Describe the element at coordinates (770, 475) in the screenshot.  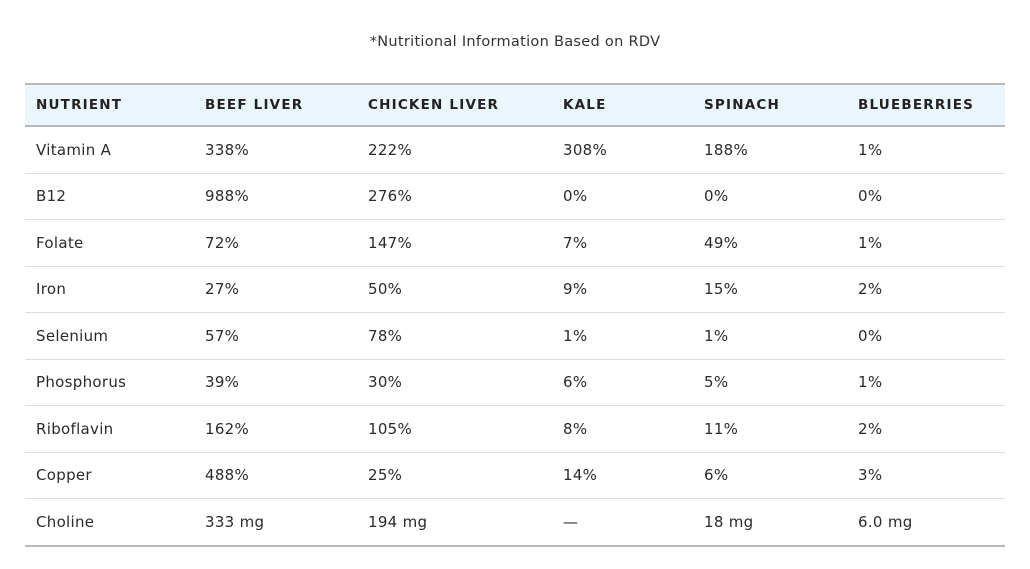
I see `cell-spinach: 6%` at that location.